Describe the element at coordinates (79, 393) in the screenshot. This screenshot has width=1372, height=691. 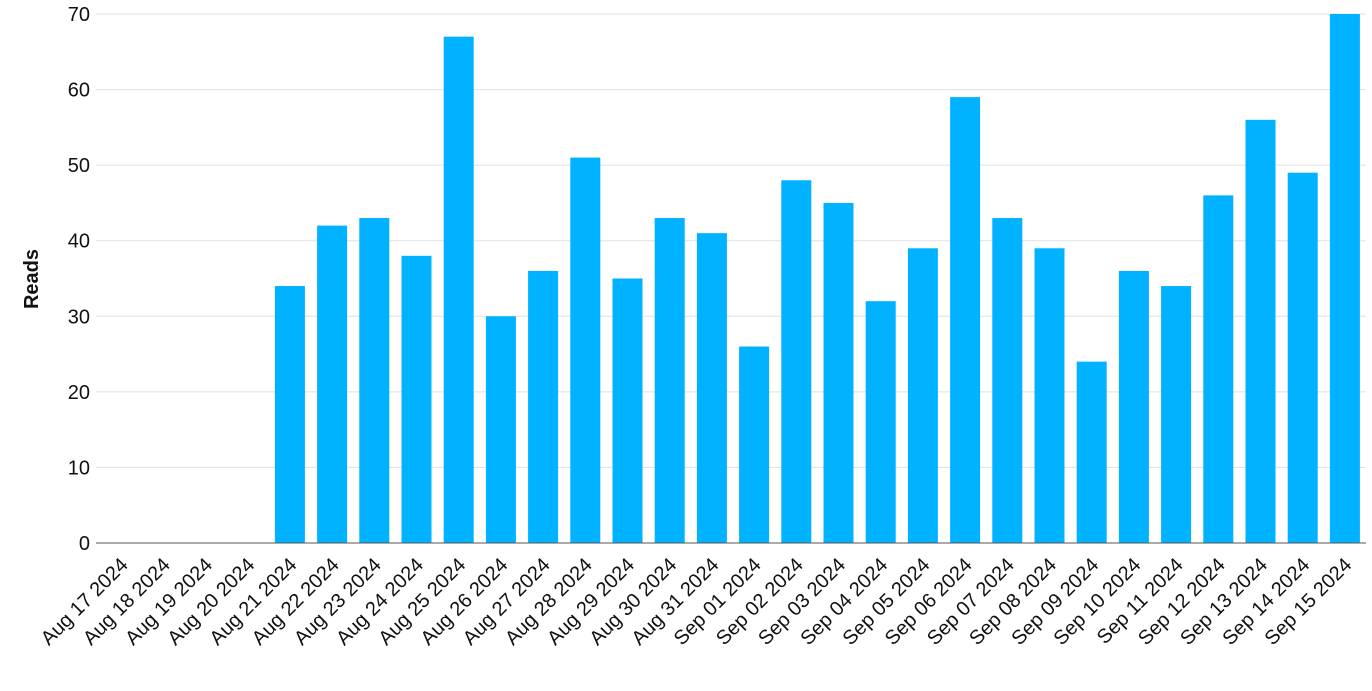
I see `y-tick-label: 20` at that location.